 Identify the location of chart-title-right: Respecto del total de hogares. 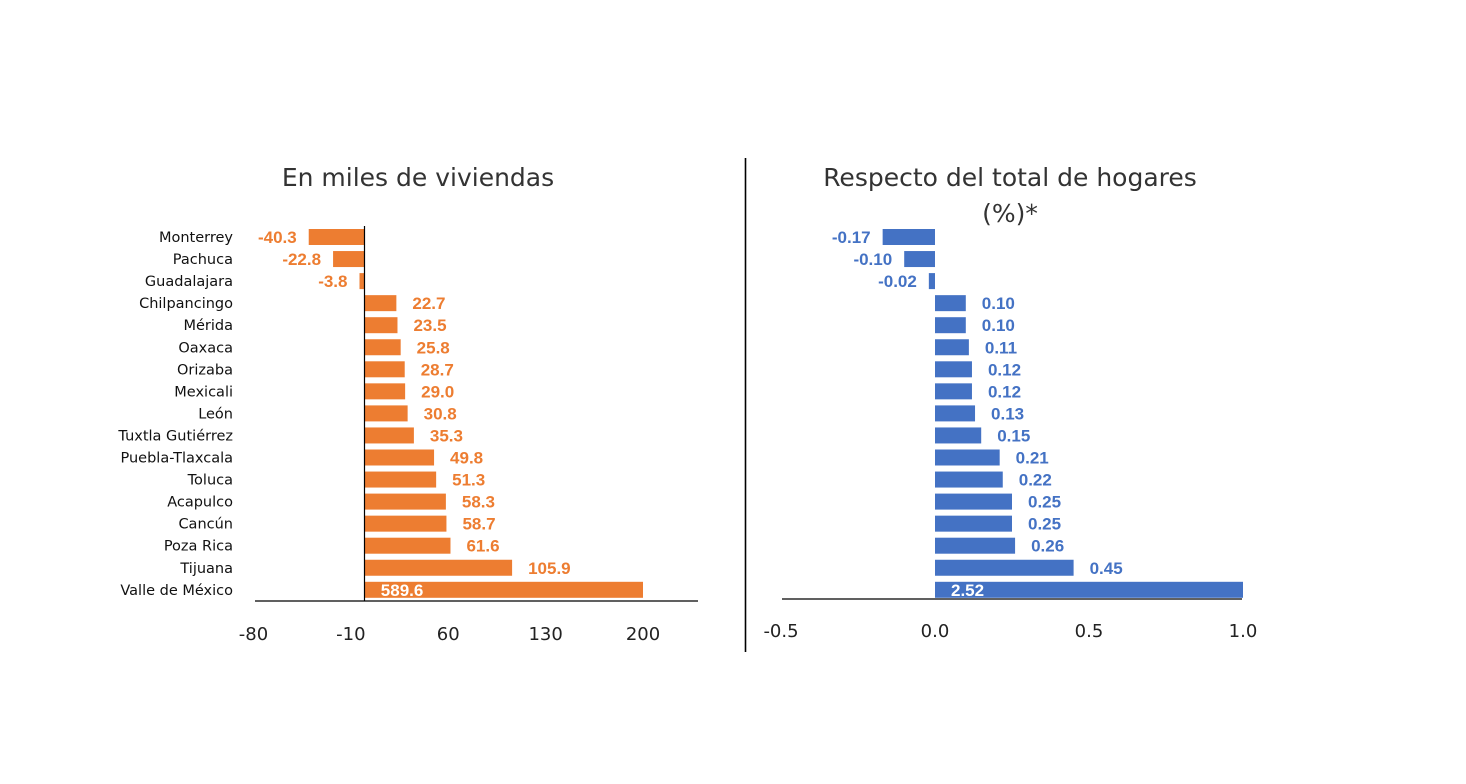
(1010, 177).